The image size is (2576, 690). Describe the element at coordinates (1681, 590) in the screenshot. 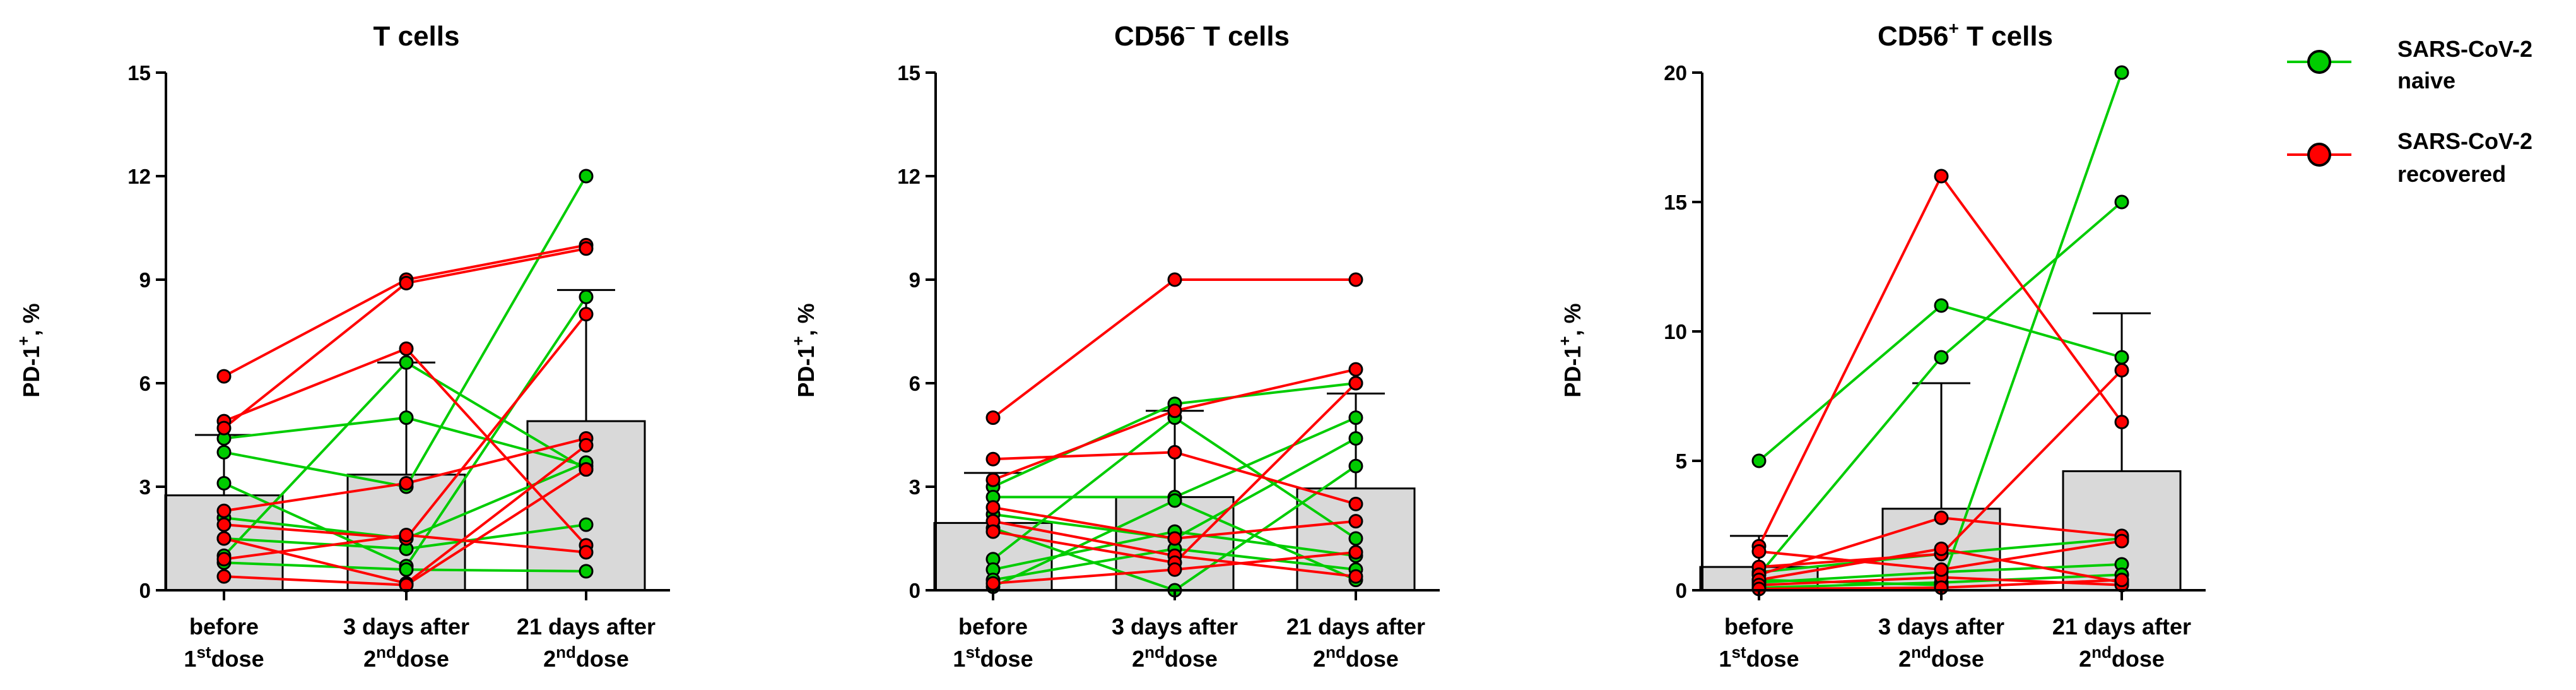

I see `y-tick-label: 0` at that location.